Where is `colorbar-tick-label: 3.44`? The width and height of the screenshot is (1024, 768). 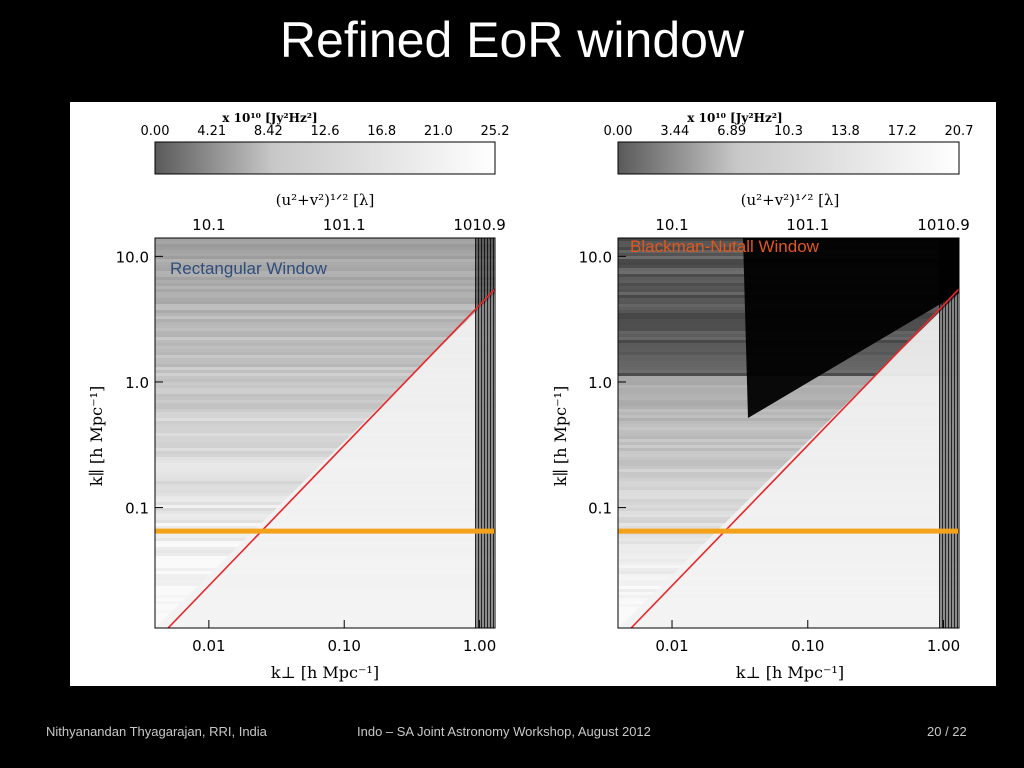
colorbar-tick-label: 3.44 is located at coordinates (674, 131).